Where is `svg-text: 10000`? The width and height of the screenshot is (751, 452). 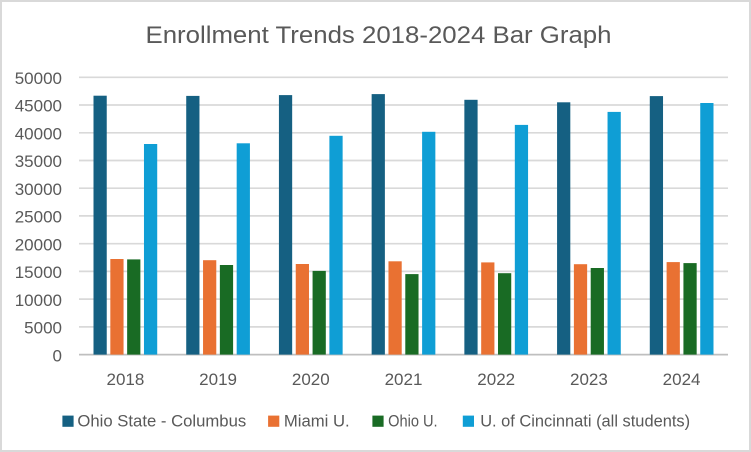
svg-text: 10000 is located at coordinates (38, 300).